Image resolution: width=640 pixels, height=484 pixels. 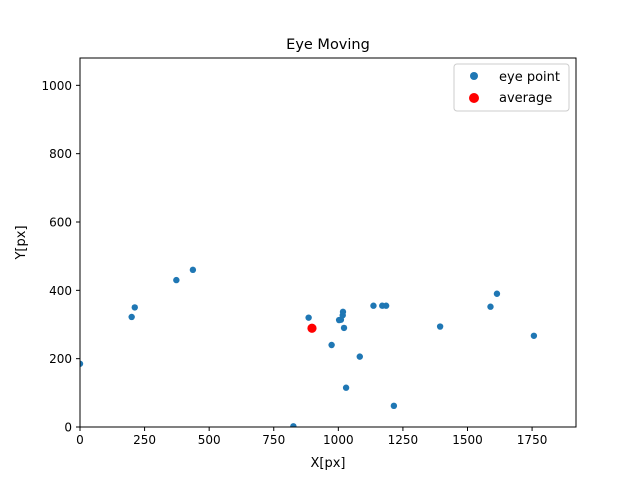 I want to click on legend-label-average: average, so click(x=525, y=98).